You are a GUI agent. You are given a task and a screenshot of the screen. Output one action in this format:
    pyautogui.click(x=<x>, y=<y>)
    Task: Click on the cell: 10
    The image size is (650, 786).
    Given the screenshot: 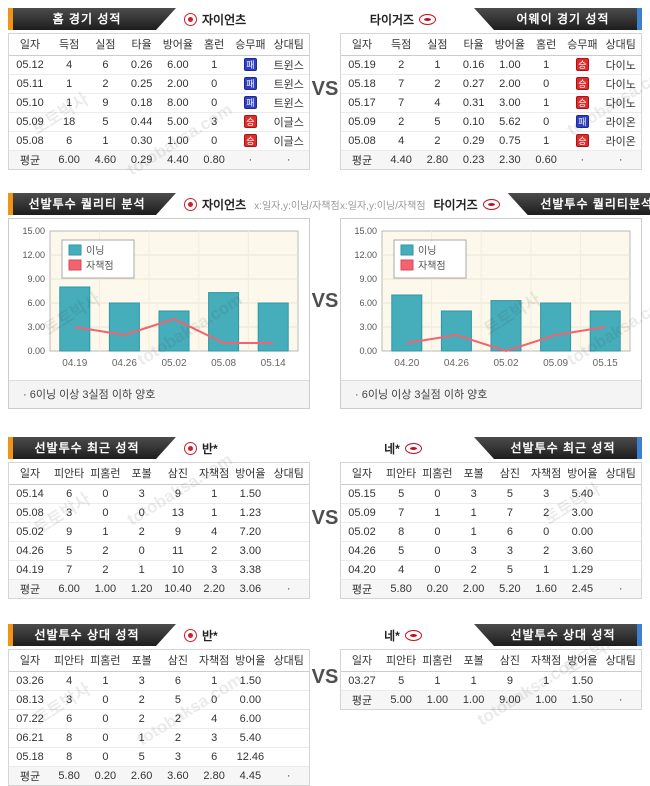 What is the action you would take?
    pyautogui.click(x=177, y=570)
    